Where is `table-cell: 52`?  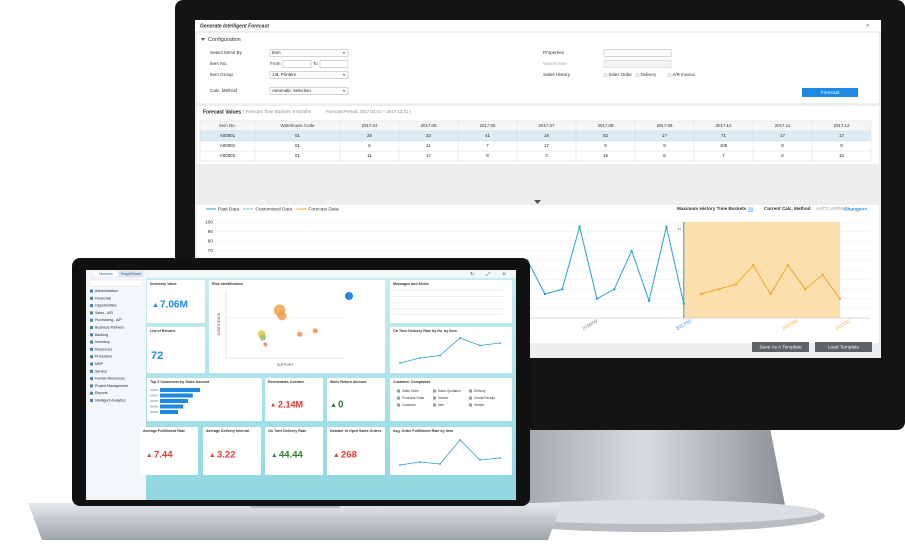 table-cell: 52 is located at coordinates (605, 135).